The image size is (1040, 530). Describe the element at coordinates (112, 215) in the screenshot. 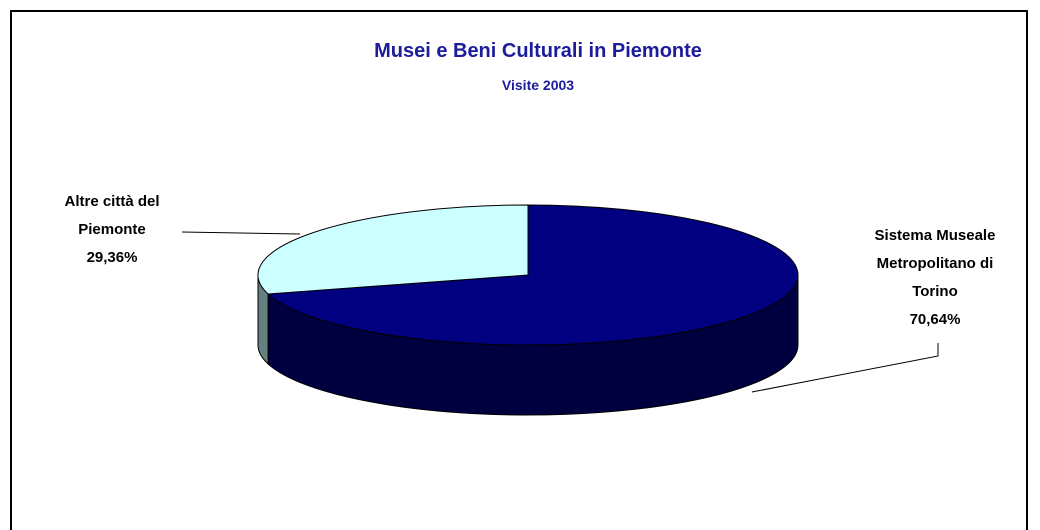

I see `category-label: Altre città del Piemonte` at that location.